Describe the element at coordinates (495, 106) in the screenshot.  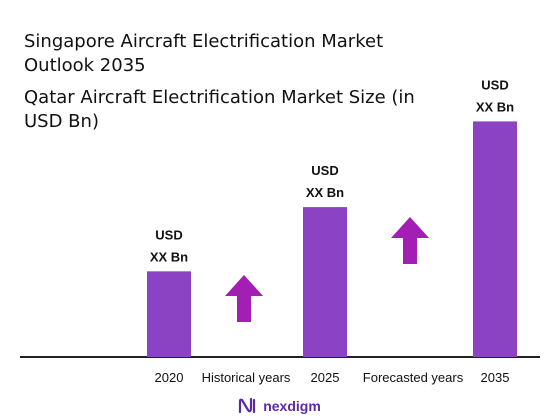
I see `data-label-2035-2: XX Bn` at that location.